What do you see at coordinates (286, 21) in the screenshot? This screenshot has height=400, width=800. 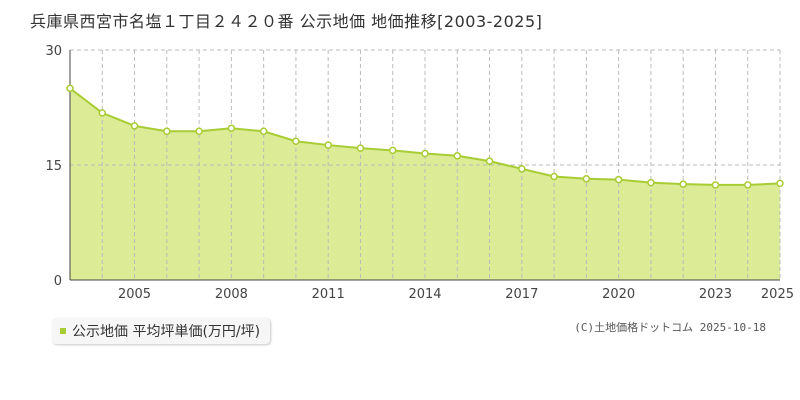 I see `page-title: 兵庫県西宮市名塩１丁目２４２０番 公示地価 地価推移[2003-2025]` at bounding box center [286, 21].